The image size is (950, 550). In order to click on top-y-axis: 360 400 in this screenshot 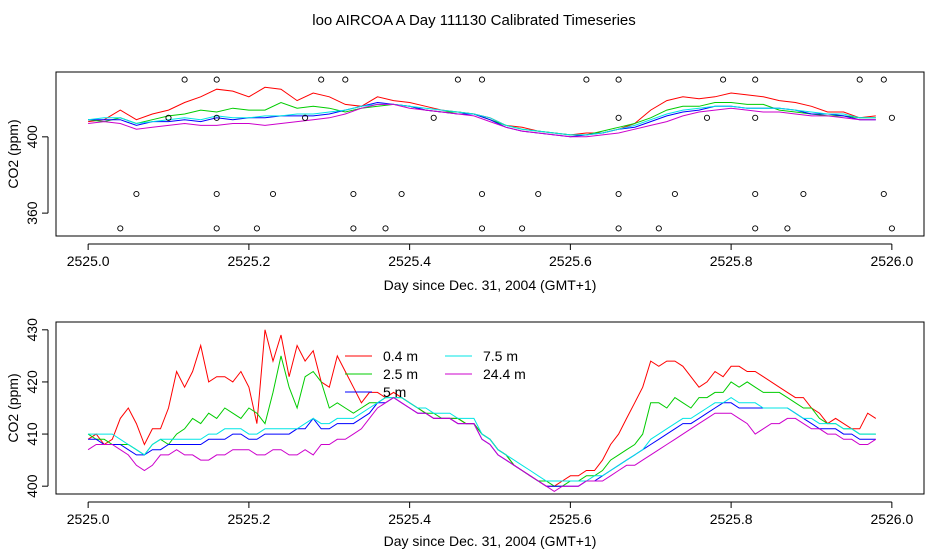, I will do `click(36, 175)`.